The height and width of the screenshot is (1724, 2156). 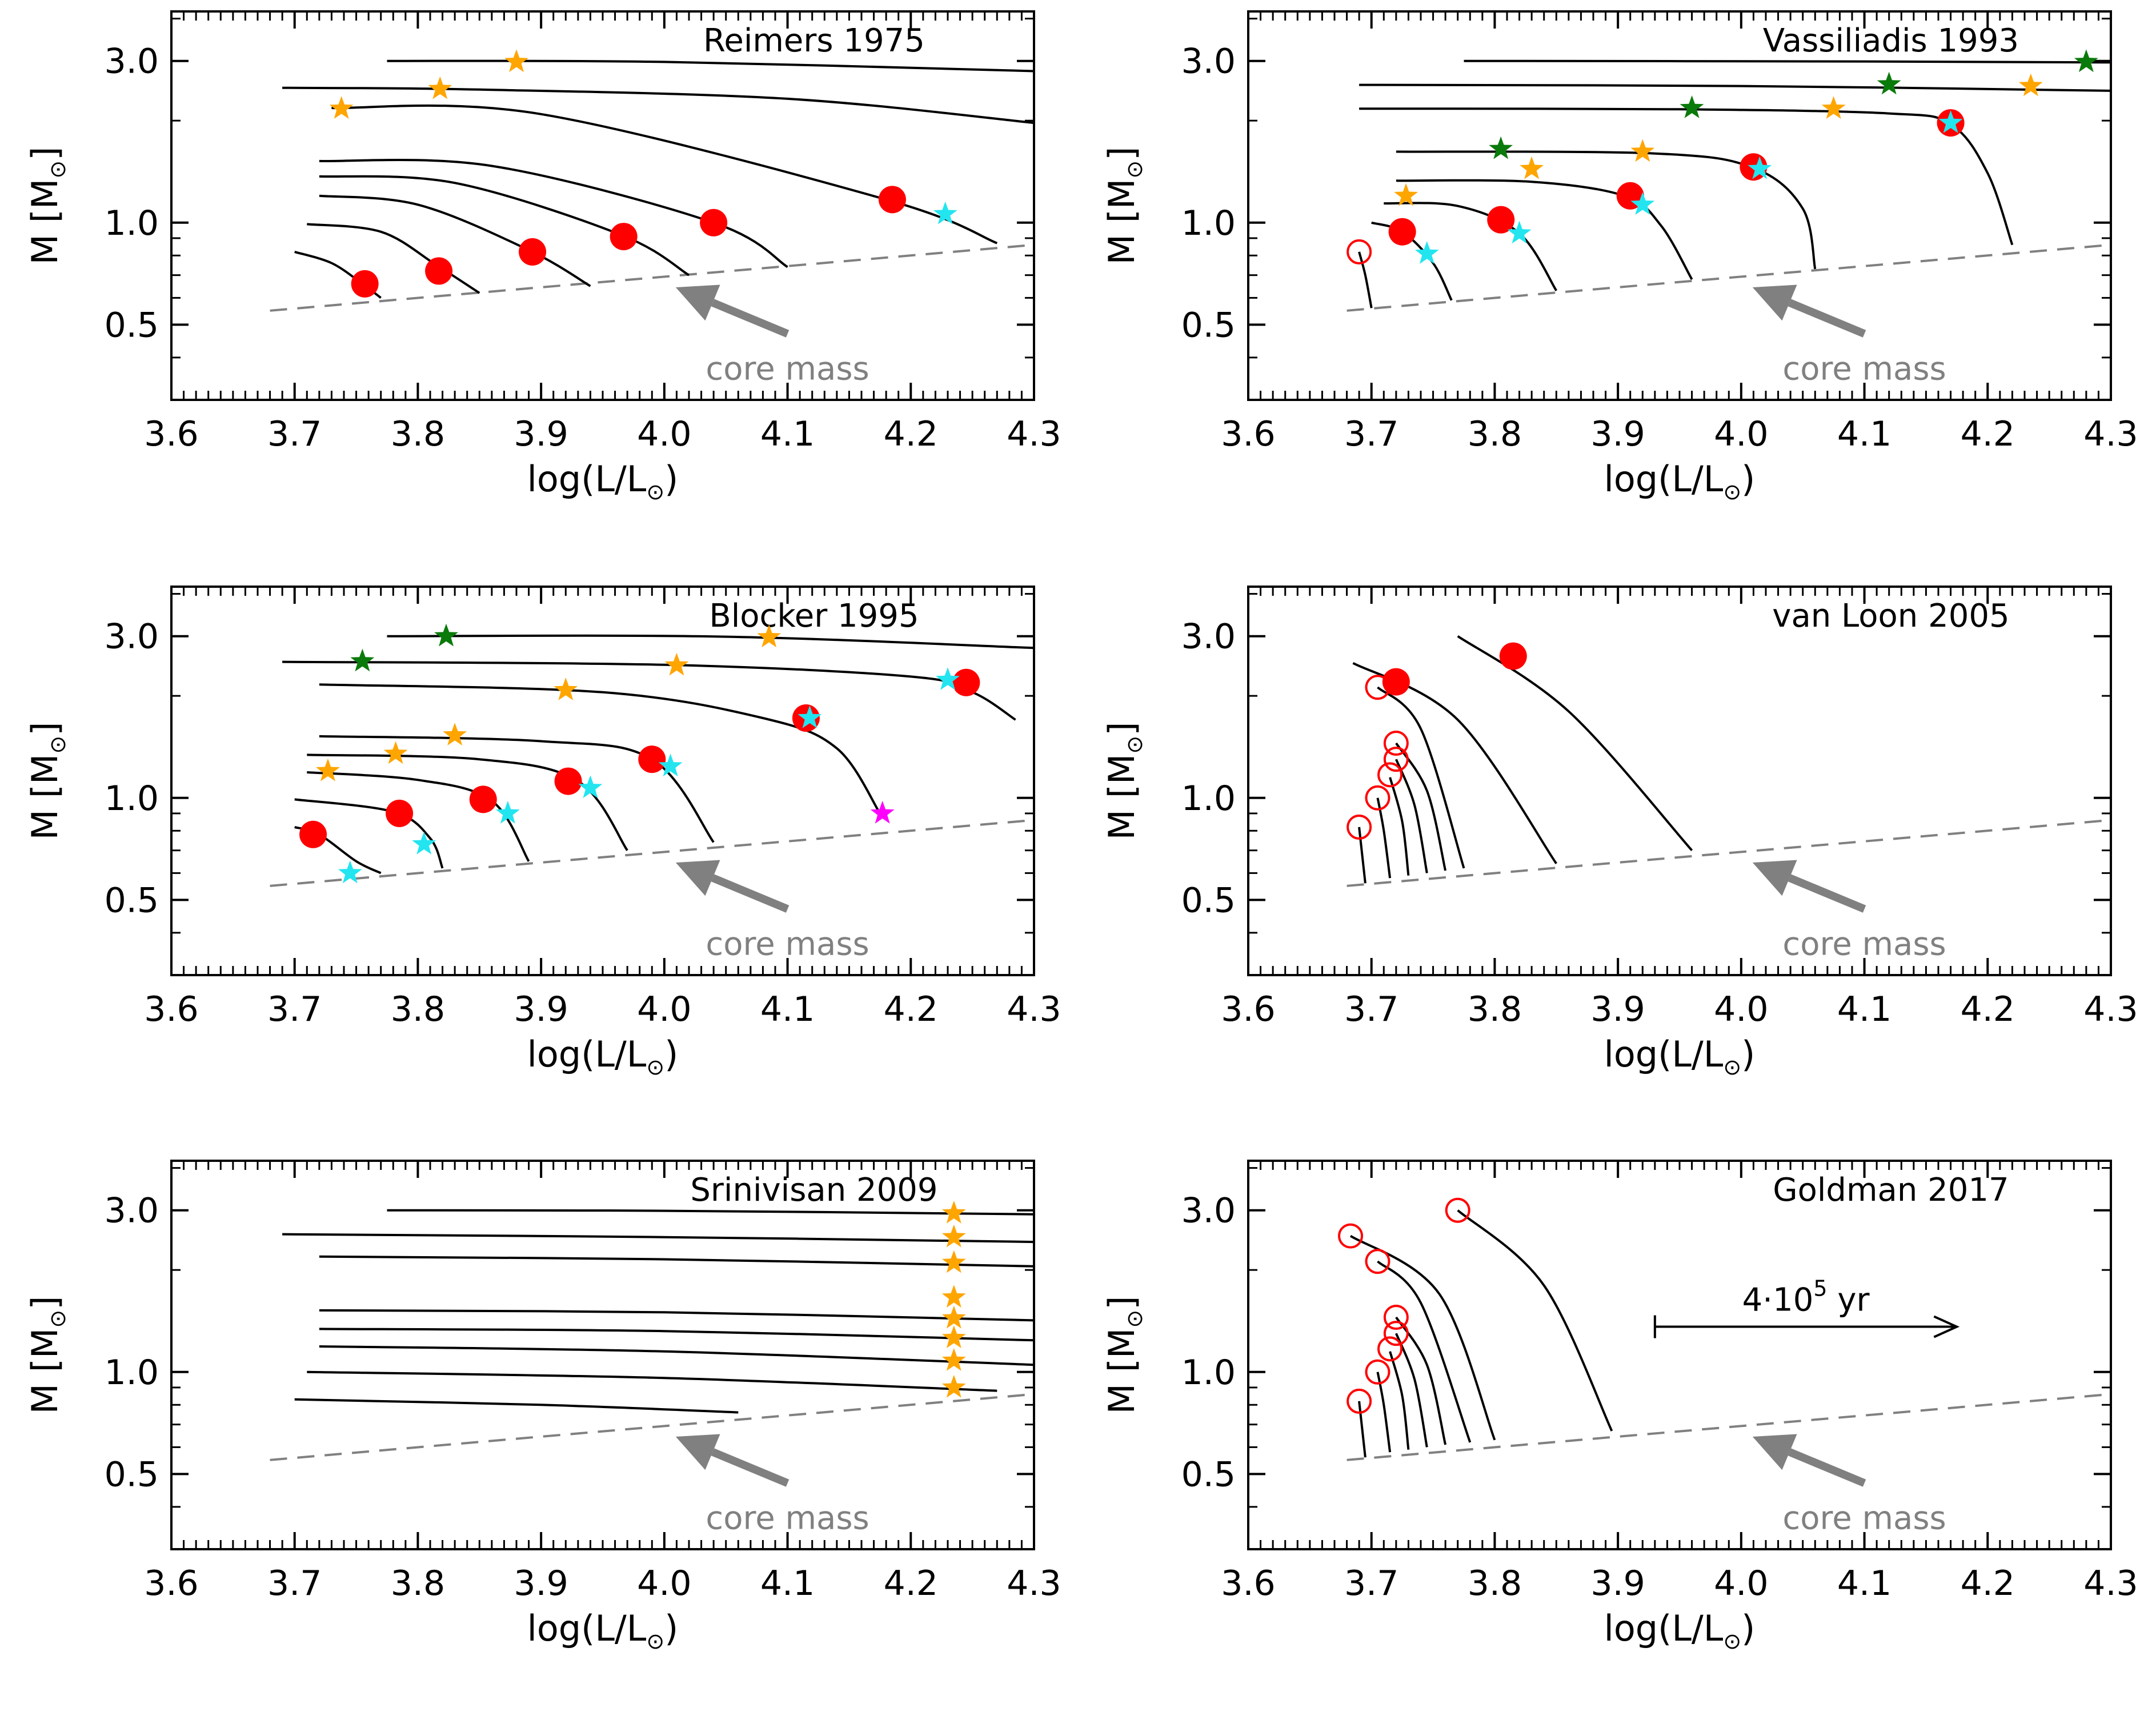 What do you see at coordinates (603, 1630) in the screenshot?
I see `x-axis-label: log(L/L⊙)` at bounding box center [603, 1630].